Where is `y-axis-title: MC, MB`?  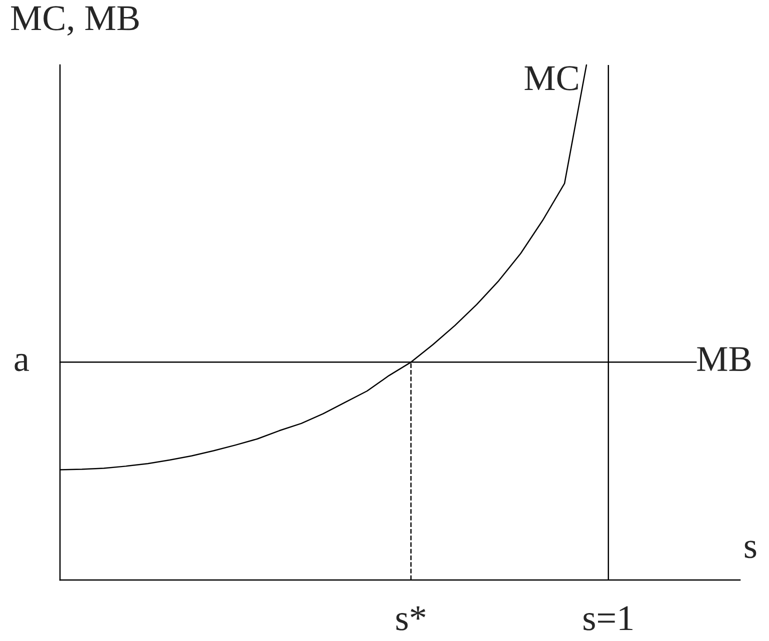
y-axis-title: MC, MB is located at coordinates (75, 21).